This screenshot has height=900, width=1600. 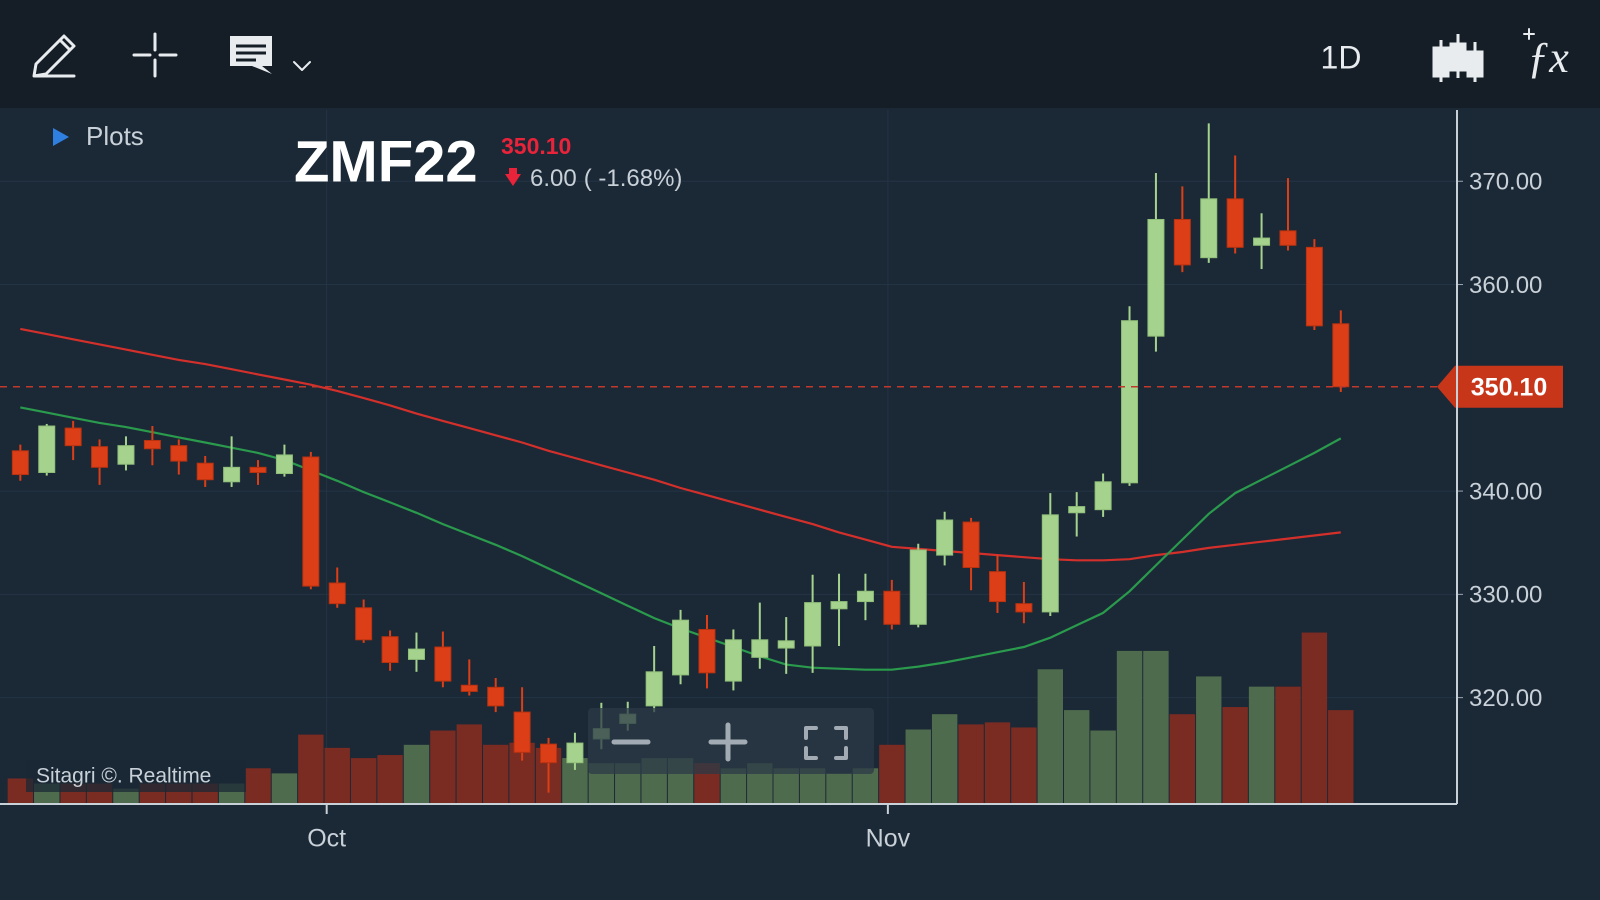 What do you see at coordinates (155, 55) in the screenshot?
I see `crosshair-tool` at bounding box center [155, 55].